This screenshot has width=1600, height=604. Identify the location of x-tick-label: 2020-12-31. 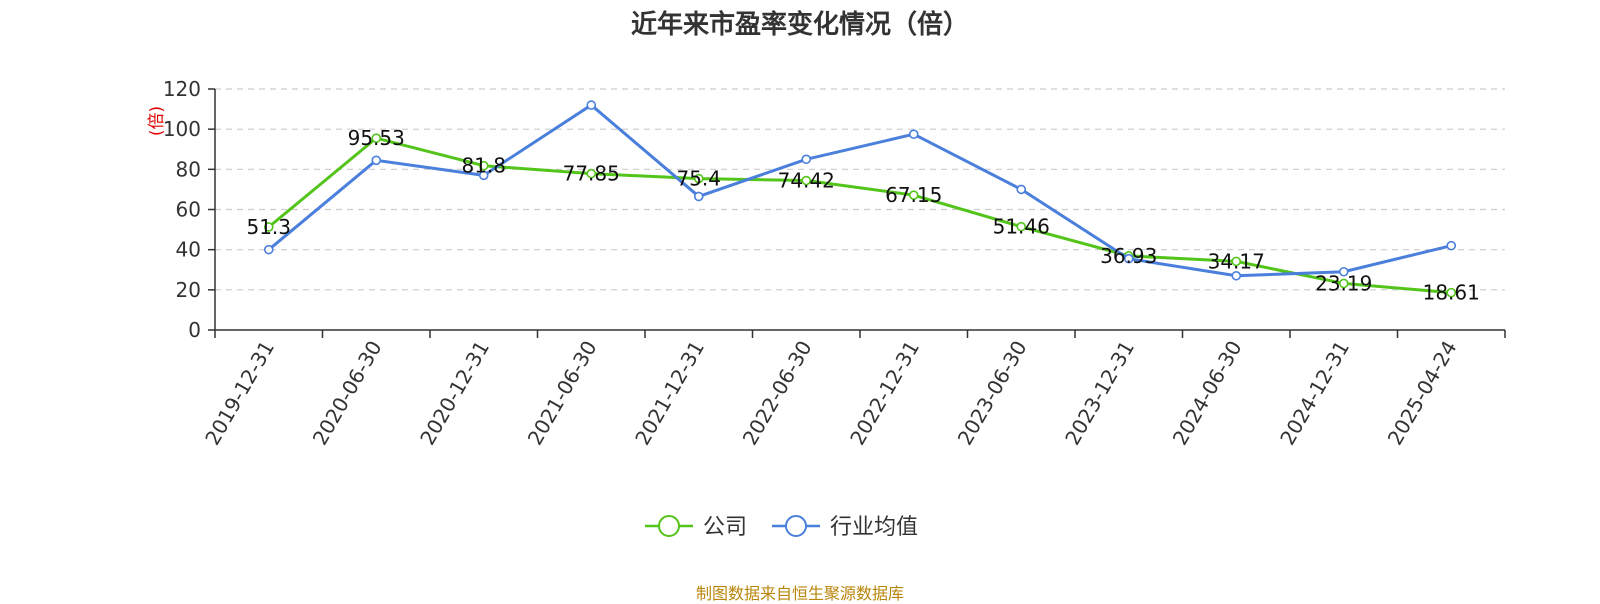
(454, 393).